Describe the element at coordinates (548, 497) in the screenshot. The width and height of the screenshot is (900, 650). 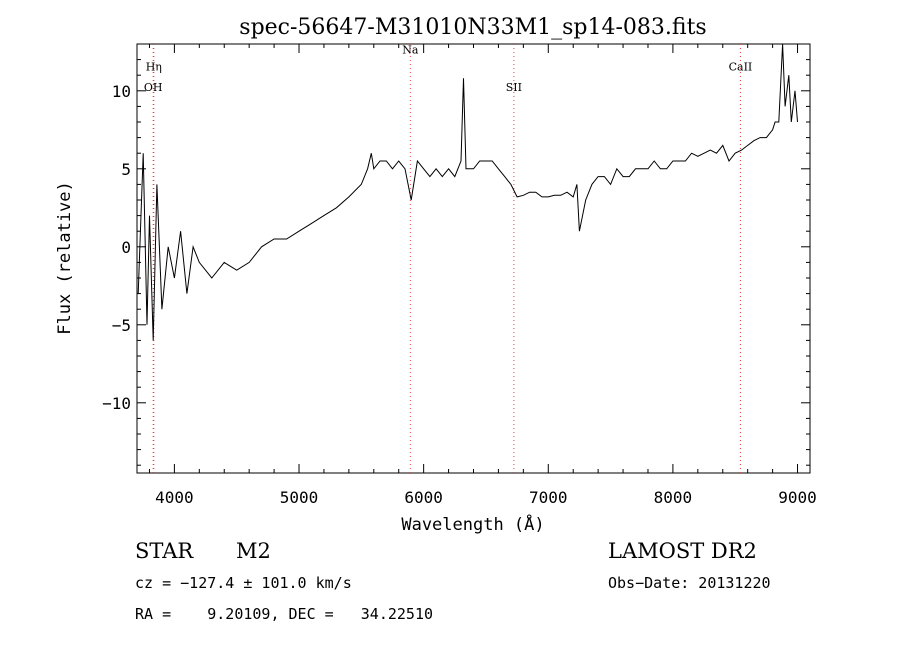
I see `x-tick-label: 7000` at that location.